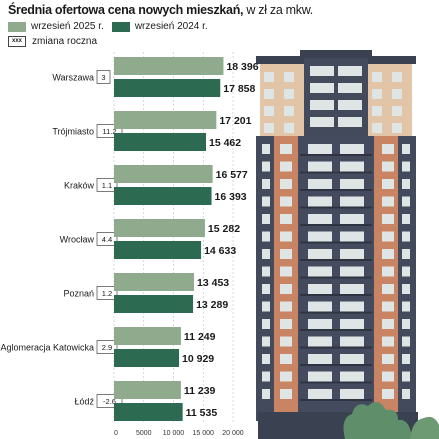 The width and height of the screenshot is (439, 439). I want to click on legend-row-change: xxx zmiana roczna, so click(52, 41).